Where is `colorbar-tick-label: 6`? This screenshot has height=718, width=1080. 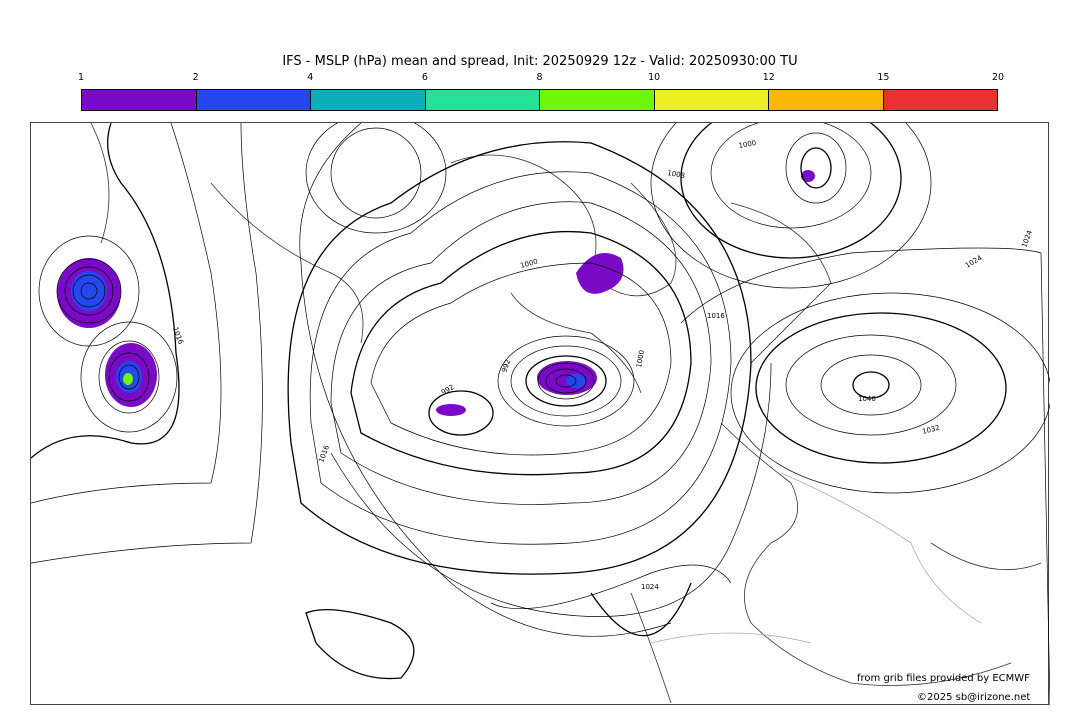 colorbar-tick-label: 6 is located at coordinates (424, 77).